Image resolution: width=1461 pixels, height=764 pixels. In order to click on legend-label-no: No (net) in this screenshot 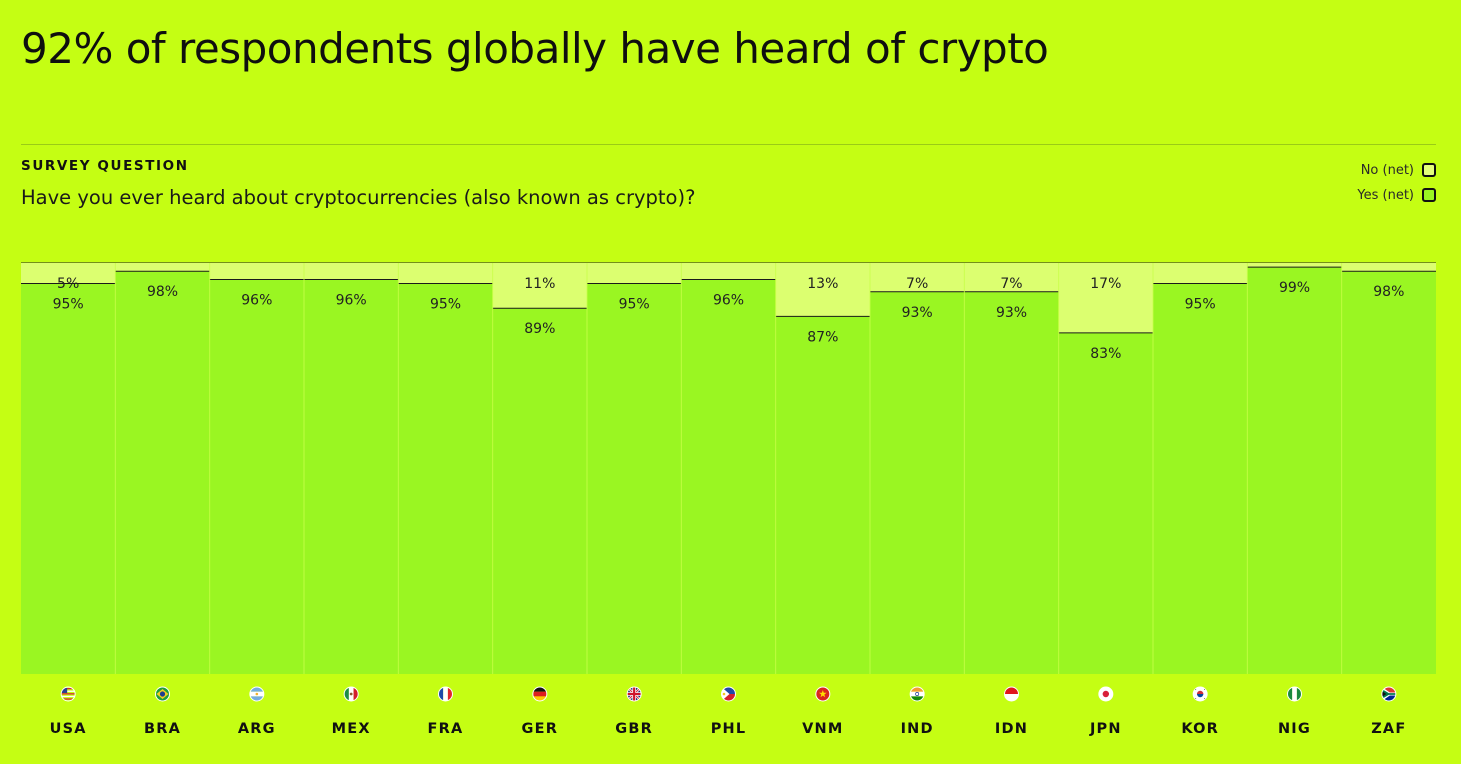, I will do `click(1387, 170)`.